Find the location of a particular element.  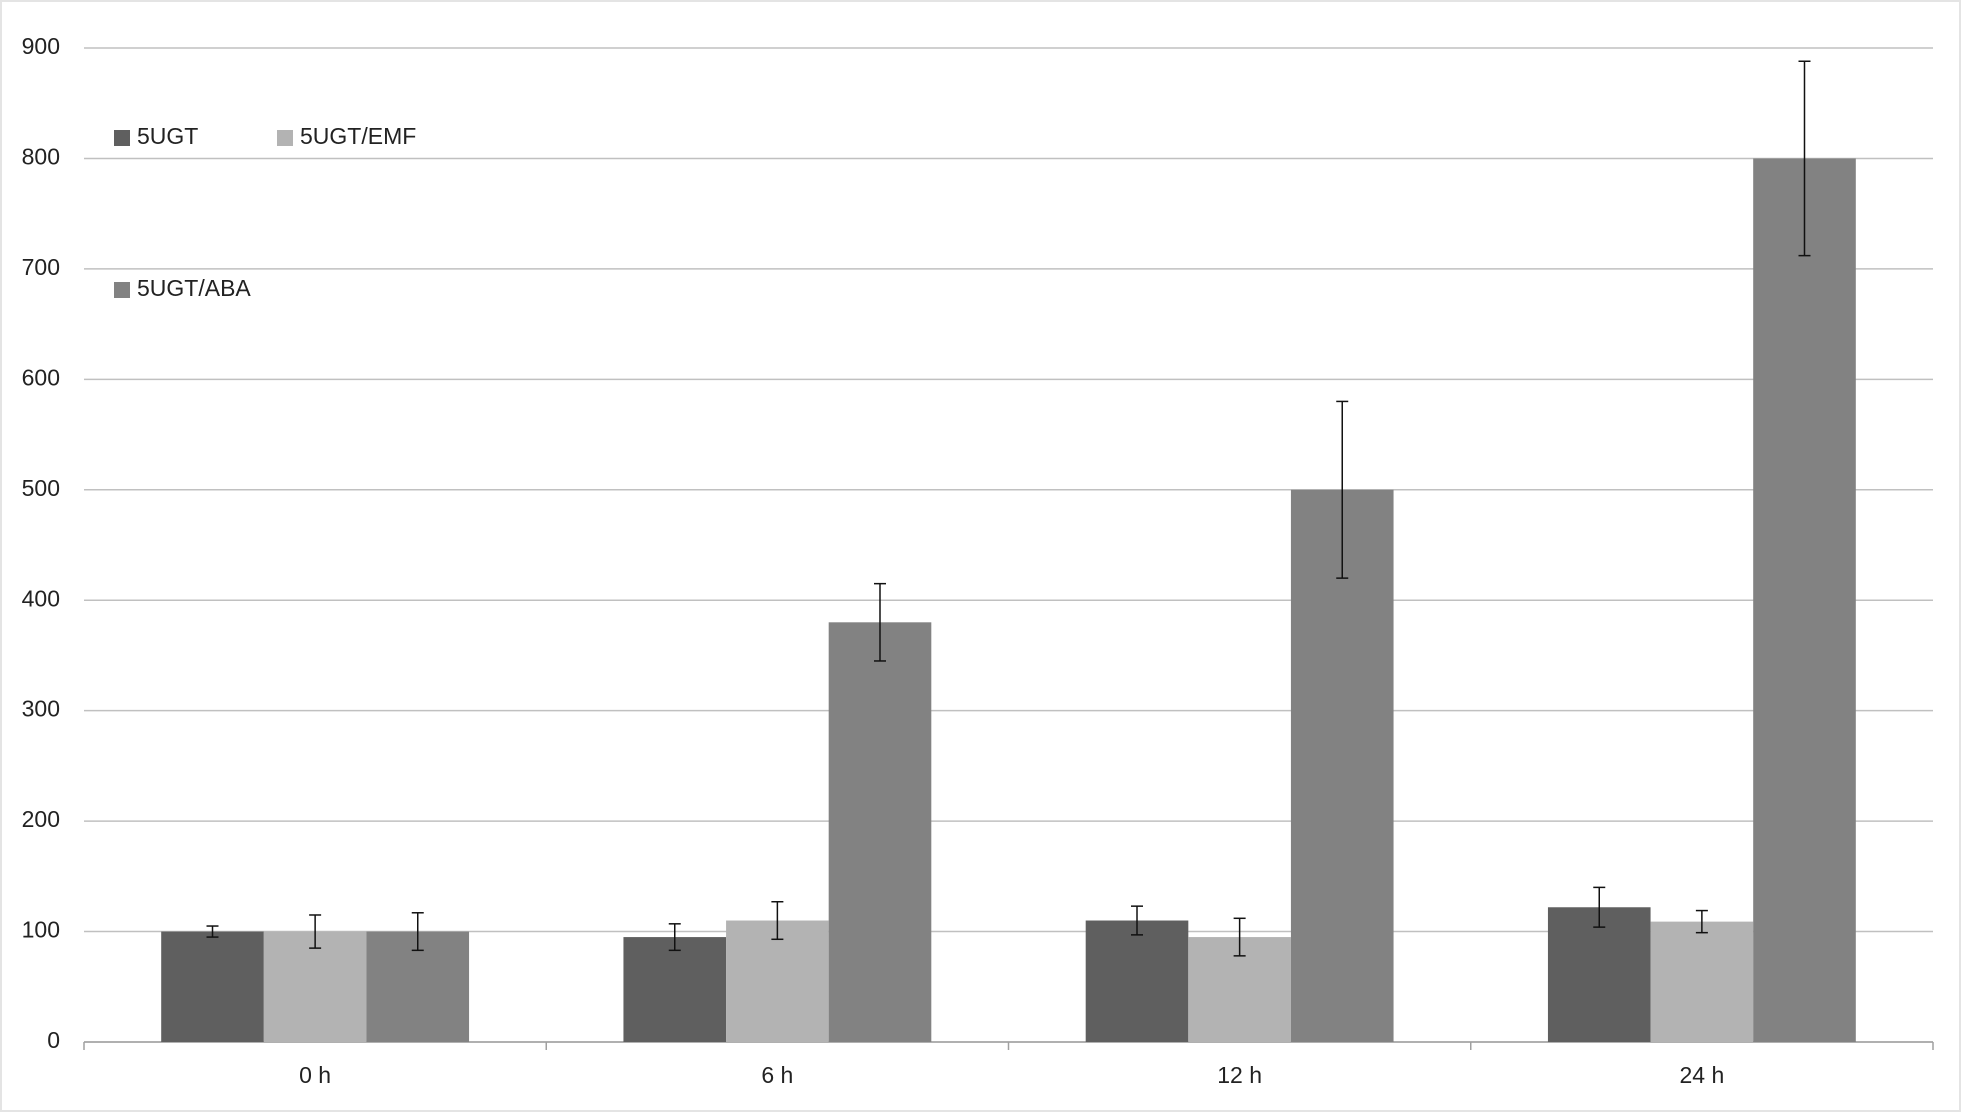

y-tick-label: 400 is located at coordinates (41, 598).